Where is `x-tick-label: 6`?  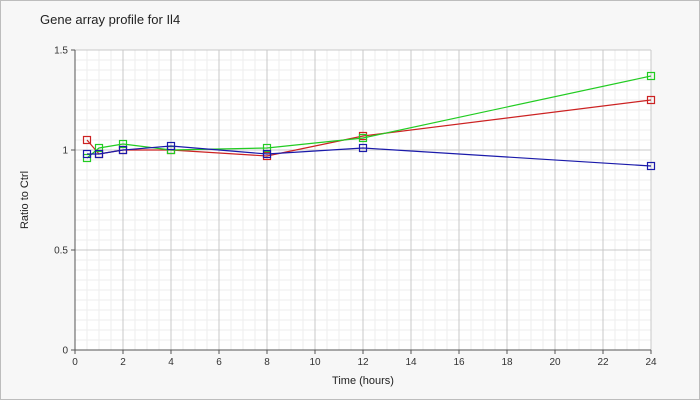
x-tick-label: 6 is located at coordinates (219, 362).